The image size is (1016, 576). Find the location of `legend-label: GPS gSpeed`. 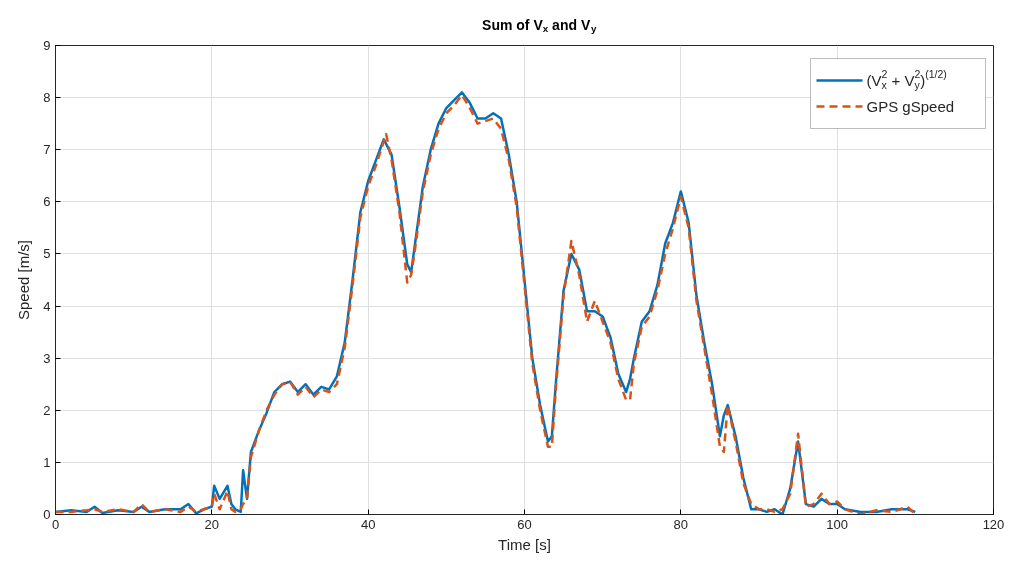

legend-label: GPS gSpeed is located at coordinates (910, 106).